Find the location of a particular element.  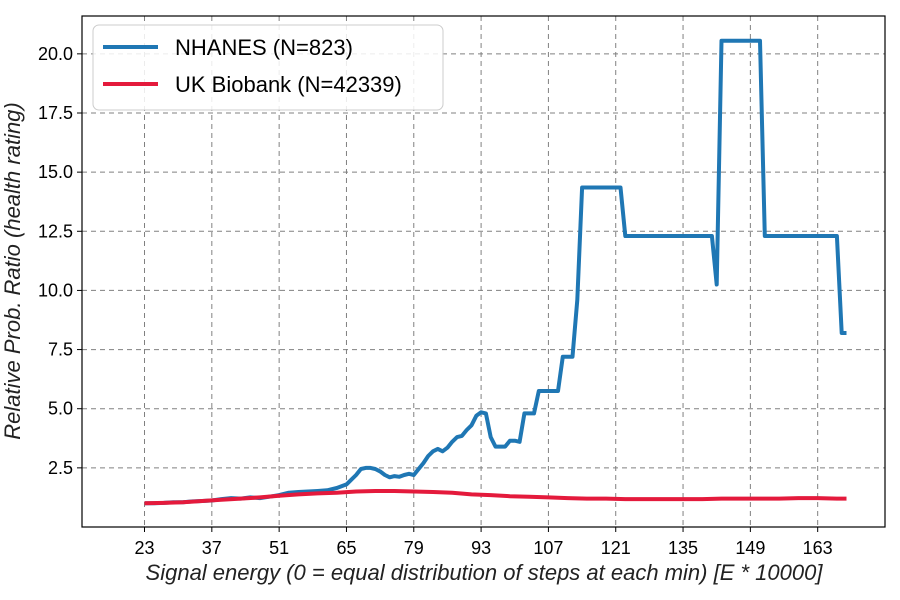

x-tick-label: 23 is located at coordinates (144, 548).